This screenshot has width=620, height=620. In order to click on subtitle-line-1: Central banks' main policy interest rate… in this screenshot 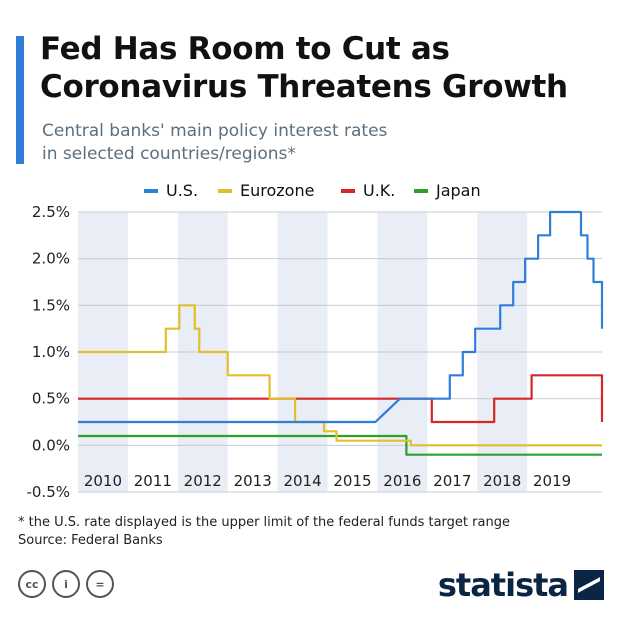, I will do `click(215, 131)`.